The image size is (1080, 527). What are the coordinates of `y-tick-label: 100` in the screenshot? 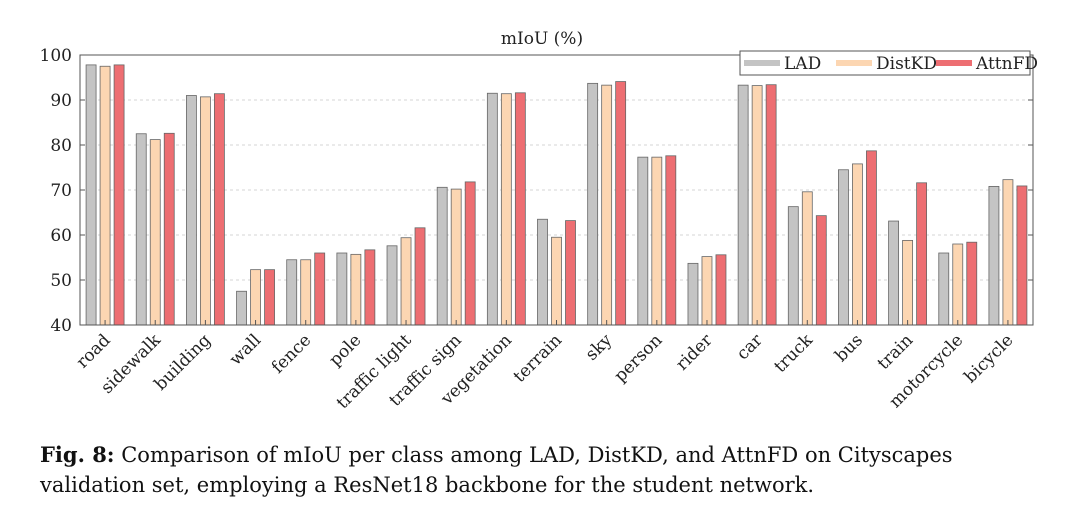 It's located at (56, 56).